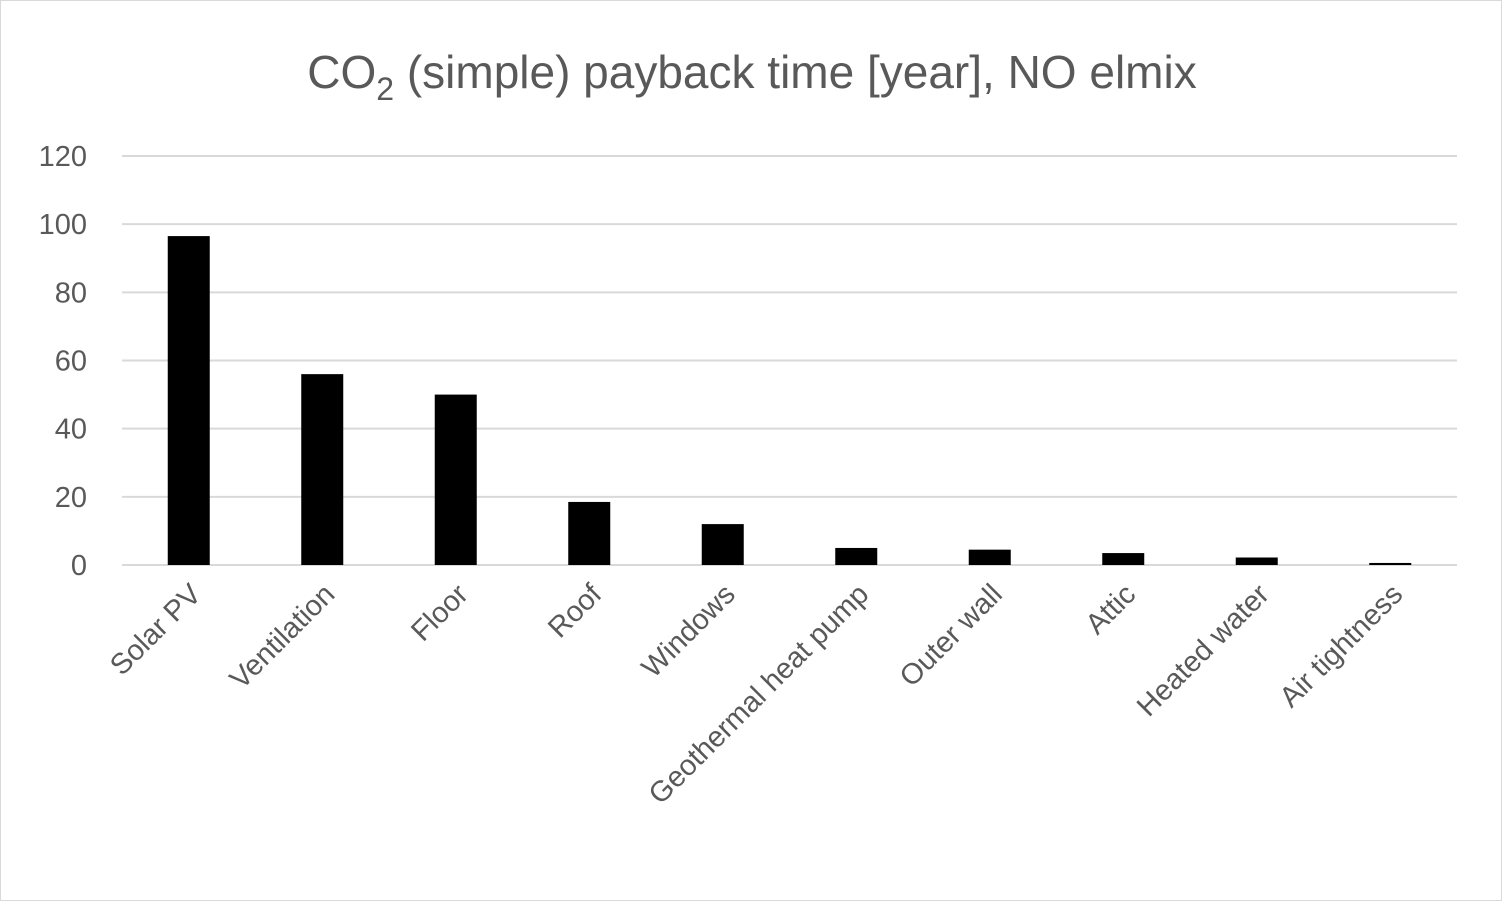 The image size is (1504, 903). What do you see at coordinates (1341, 645) in the screenshot?
I see `x-tick-label: Air tightness` at bounding box center [1341, 645].